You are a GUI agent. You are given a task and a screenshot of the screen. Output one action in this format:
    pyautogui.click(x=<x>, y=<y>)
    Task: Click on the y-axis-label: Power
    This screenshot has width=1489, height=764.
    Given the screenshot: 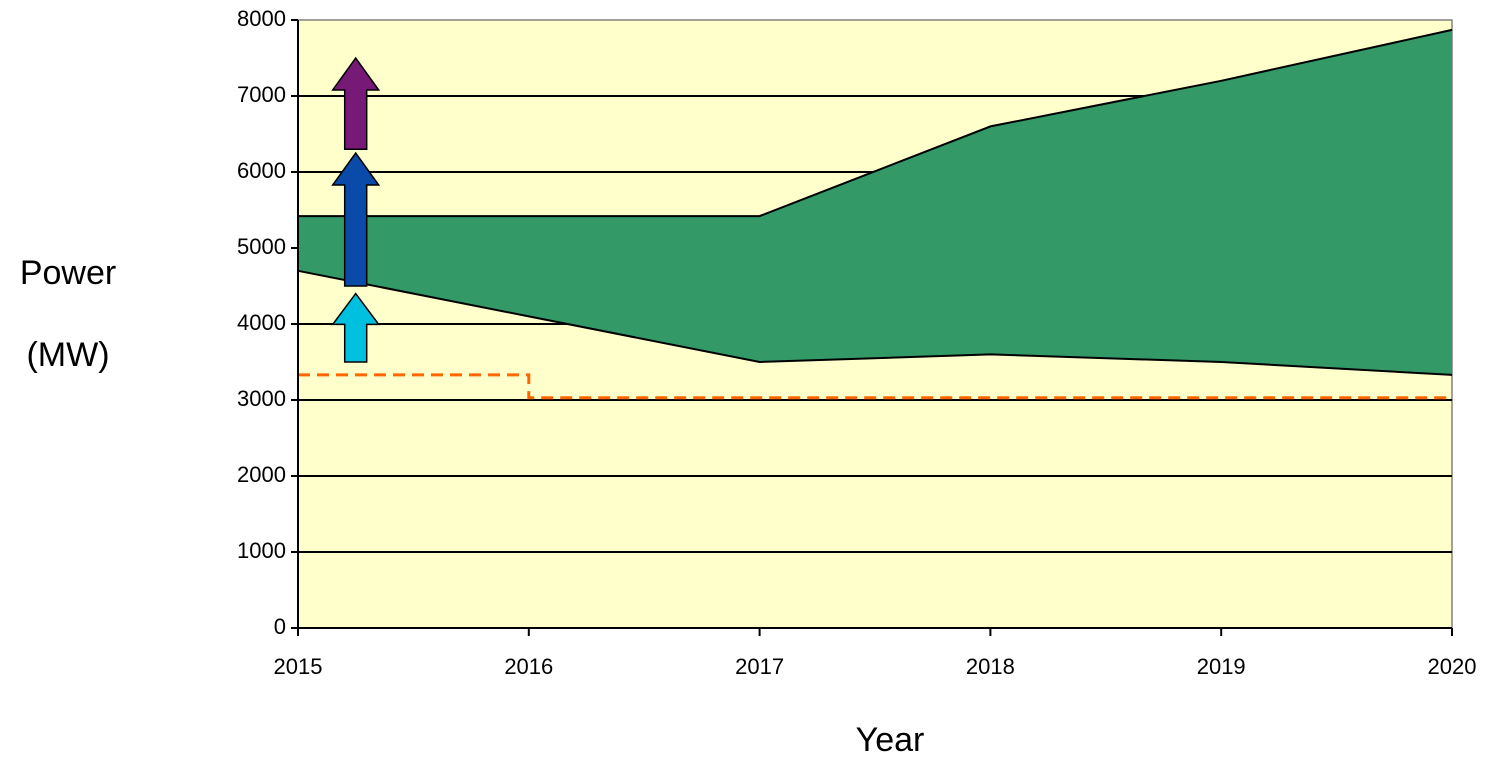 What is the action you would take?
    pyautogui.click(x=68, y=273)
    